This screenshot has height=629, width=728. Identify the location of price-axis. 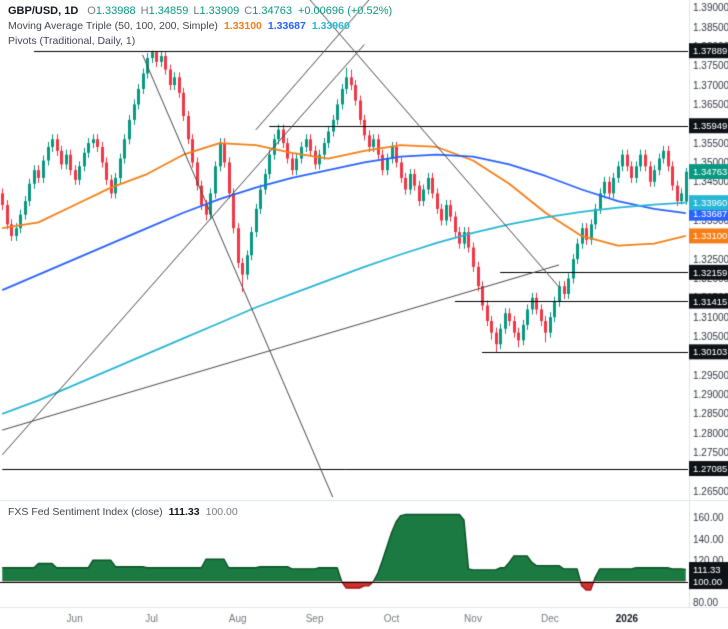
(709, 303).